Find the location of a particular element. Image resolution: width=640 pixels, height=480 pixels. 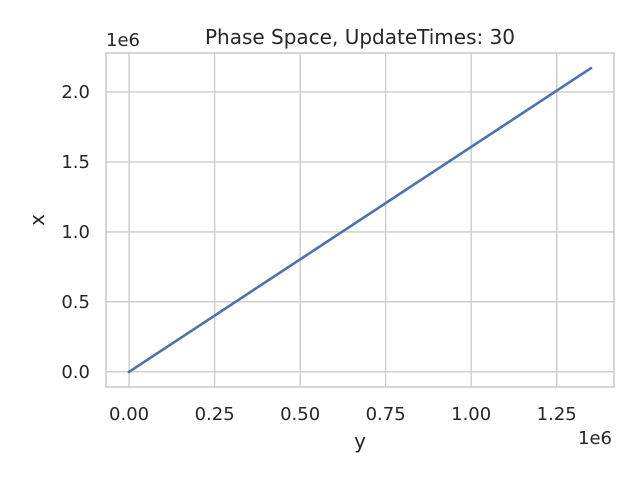

x-axis-offset-label: 1e6 is located at coordinates (595, 438).